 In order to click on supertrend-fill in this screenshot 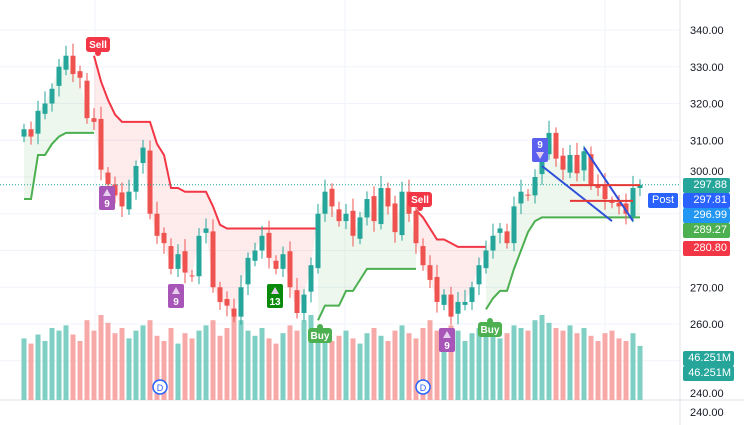, I will do `click(59, 127)`.